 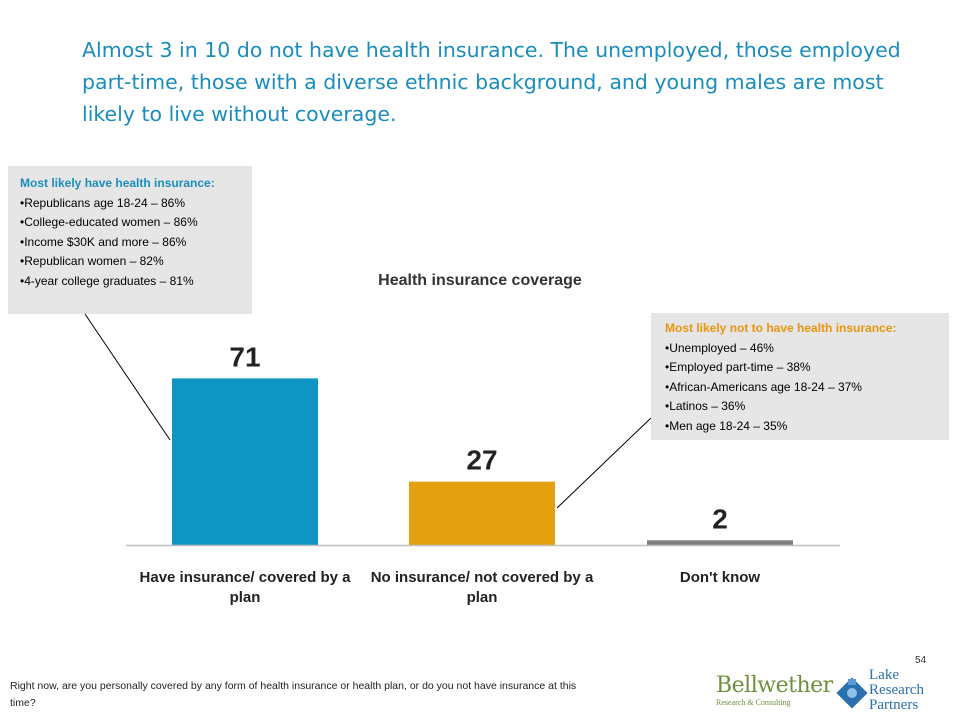 What do you see at coordinates (803, 407) in the screenshot?
I see `callout-item: Latinos – 36%` at bounding box center [803, 407].